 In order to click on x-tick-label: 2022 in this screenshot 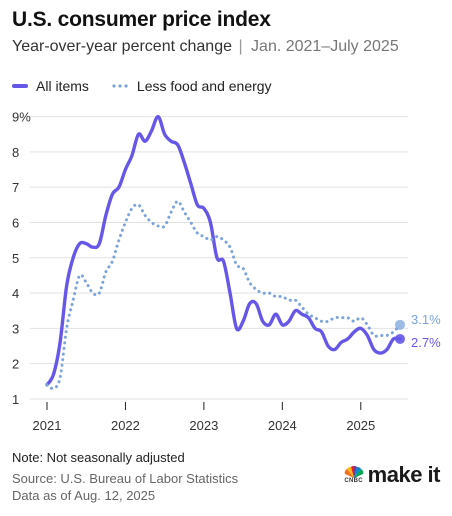, I will do `click(125, 425)`.